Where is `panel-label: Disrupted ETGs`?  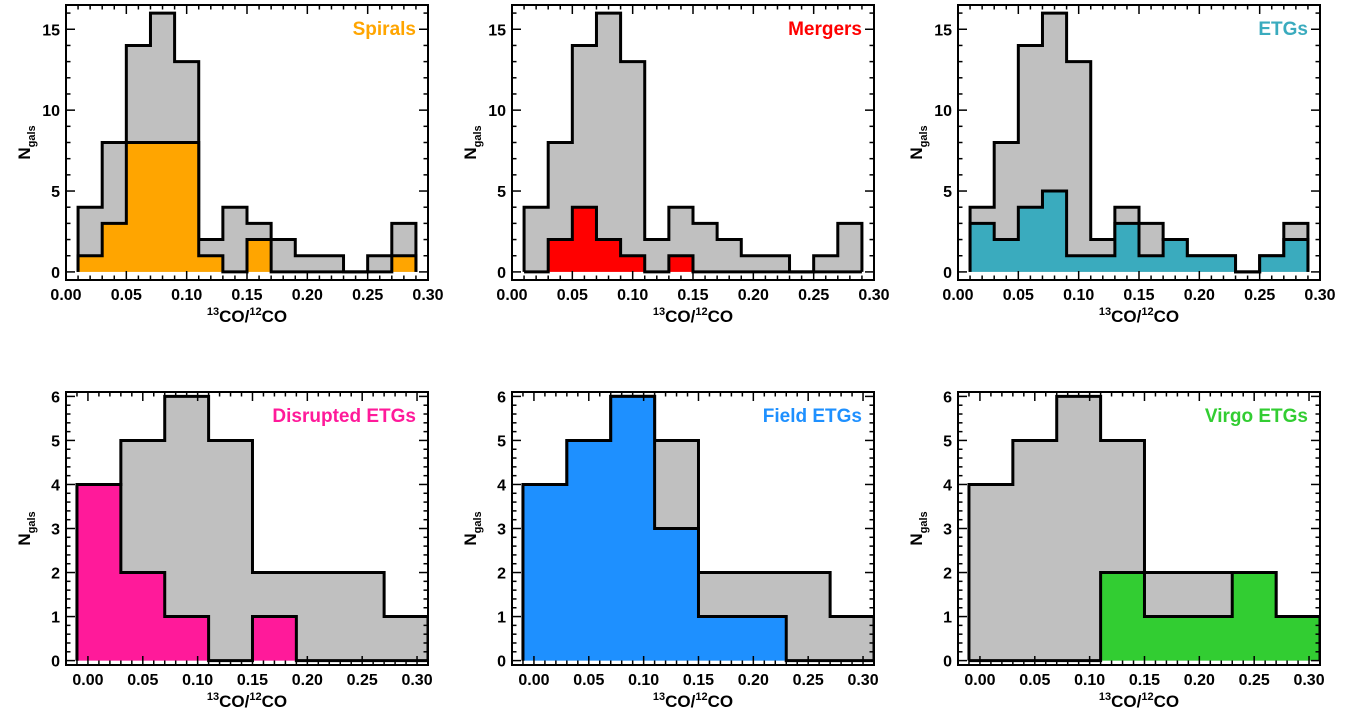
panel-label: Disrupted ETGs is located at coordinates (344, 416).